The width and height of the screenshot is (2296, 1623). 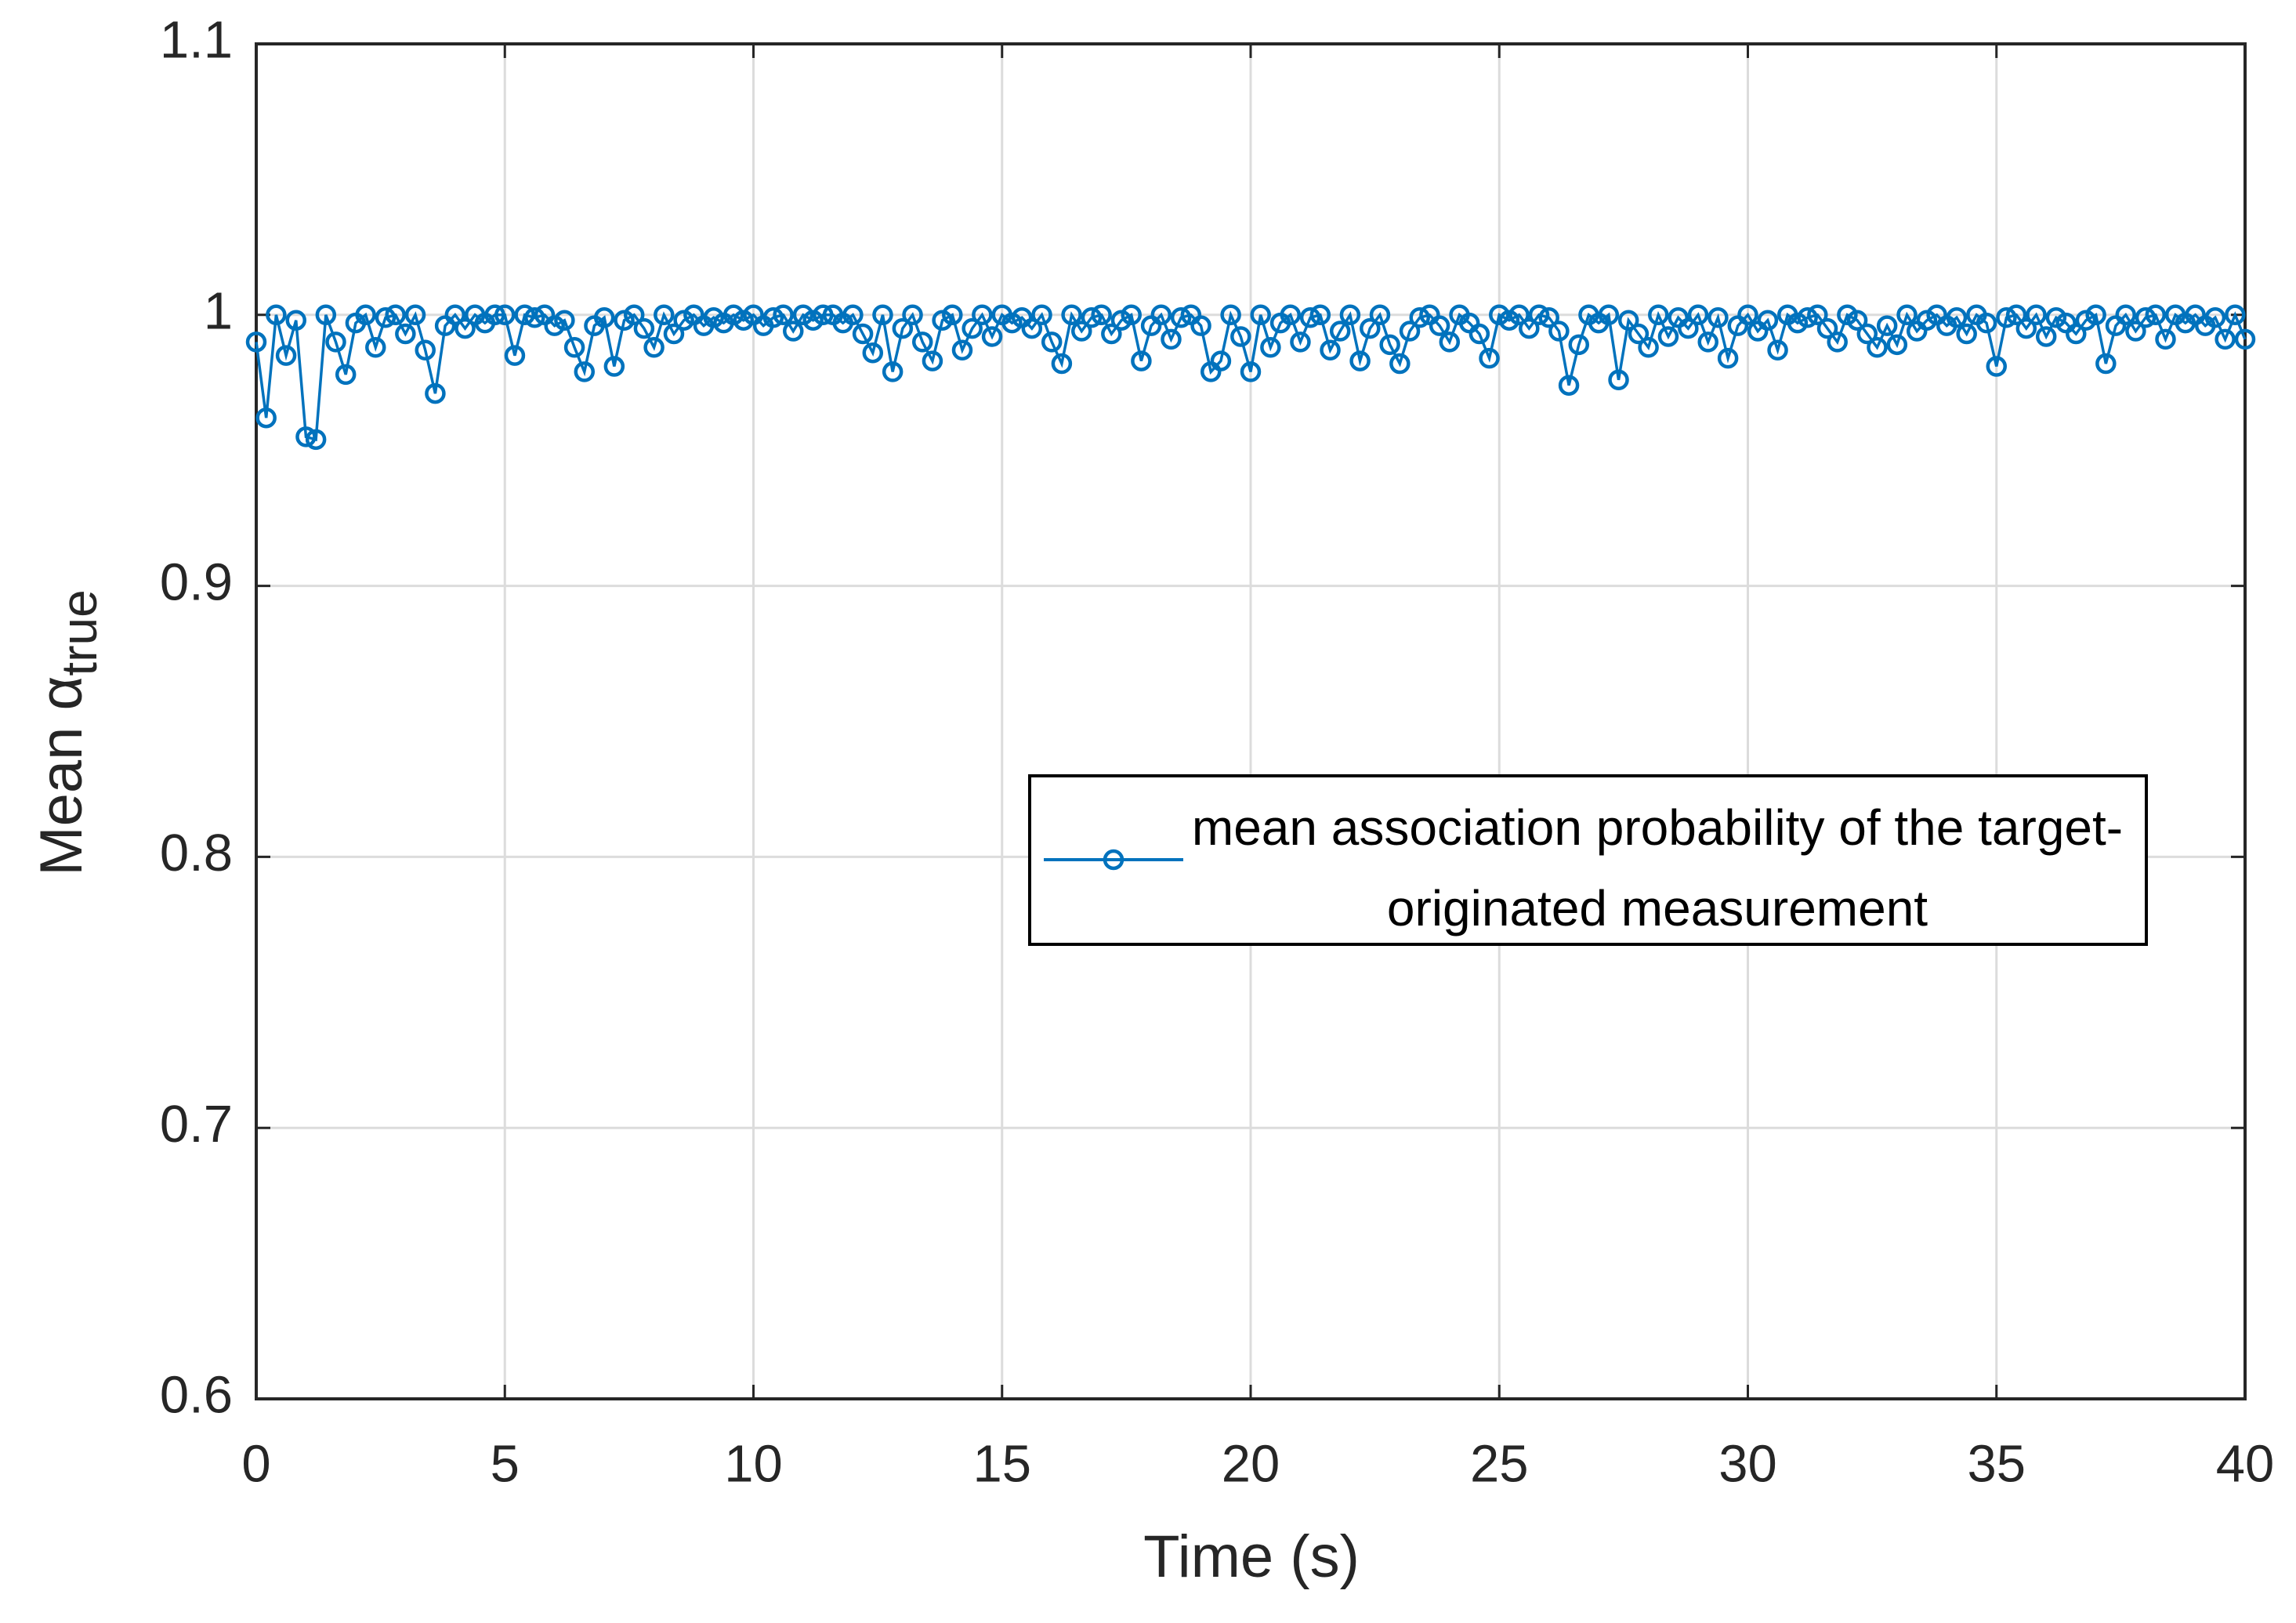 What do you see at coordinates (505, 1464) in the screenshot?
I see `x-tick-label: 5` at bounding box center [505, 1464].